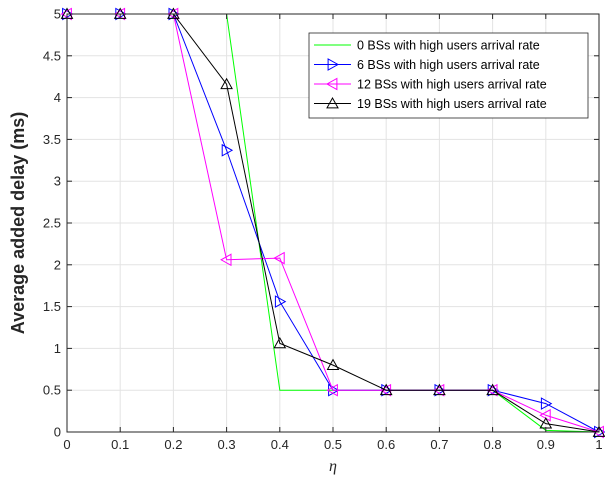  Describe the element at coordinates (173, 444) in the screenshot. I see `x-tick-label: 0.2` at that location.